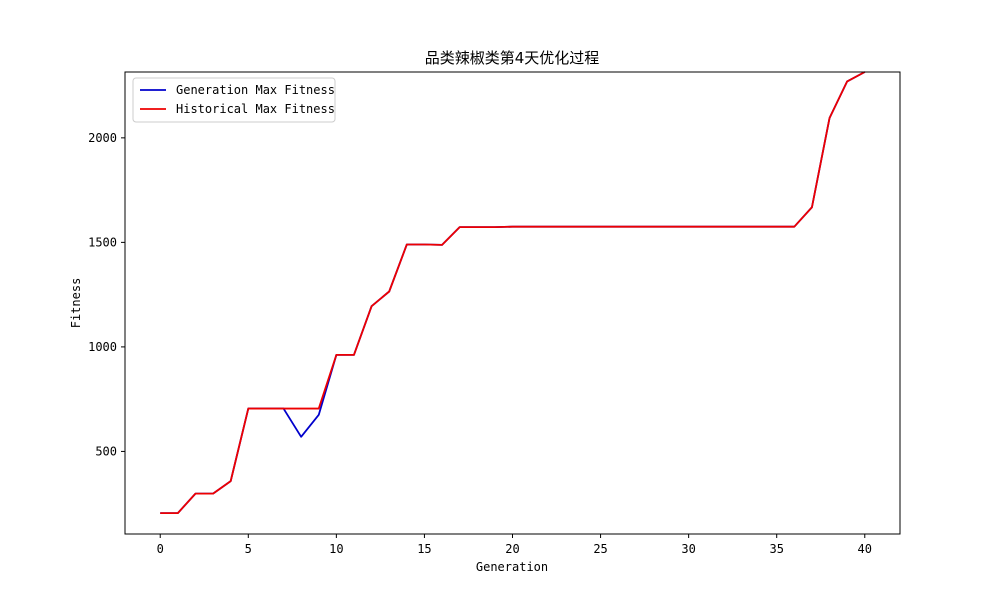 This screenshot has height=600, width=1000. What do you see at coordinates (255, 90) in the screenshot?
I see `legend-label-generation-max: Generation Max Fitness` at bounding box center [255, 90].